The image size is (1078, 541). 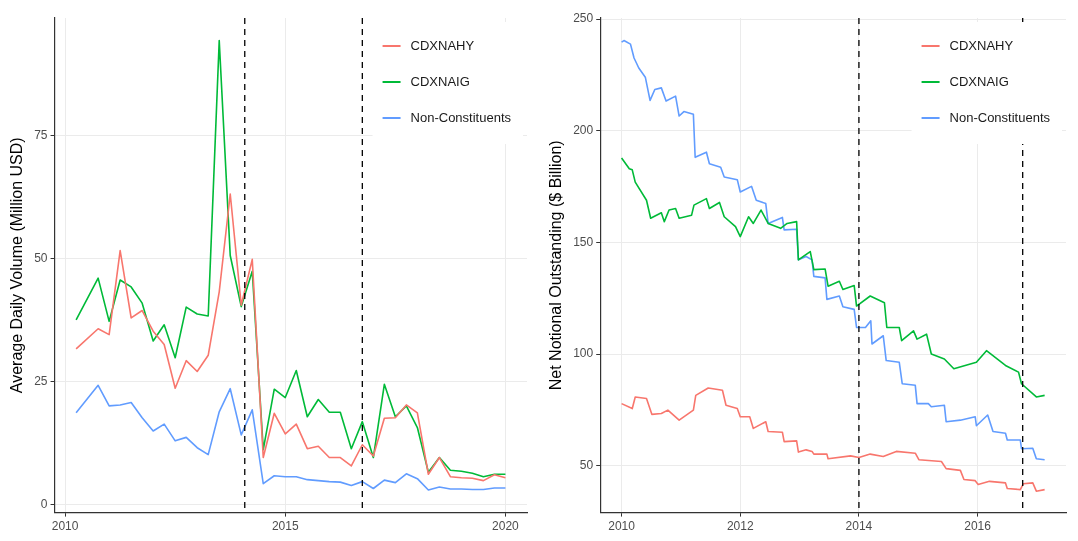 What do you see at coordinates (556, 265) in the screenshot?
I see `y-axis-title: Net Notional Outstanding ($ Billion)` at bounding box center [556, 265].